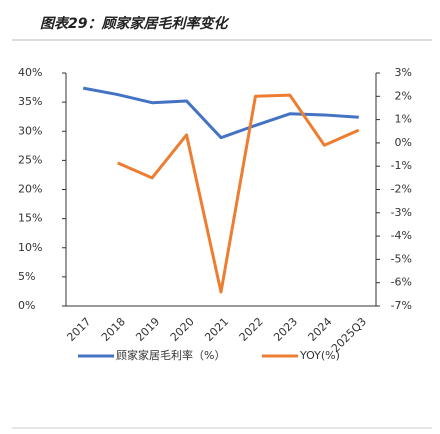 The width and height of the screenshot is (440, 434). Describe the element at coordinates (78, 329) in the screenshot. I see `x-tick-label: 2017` at that location.